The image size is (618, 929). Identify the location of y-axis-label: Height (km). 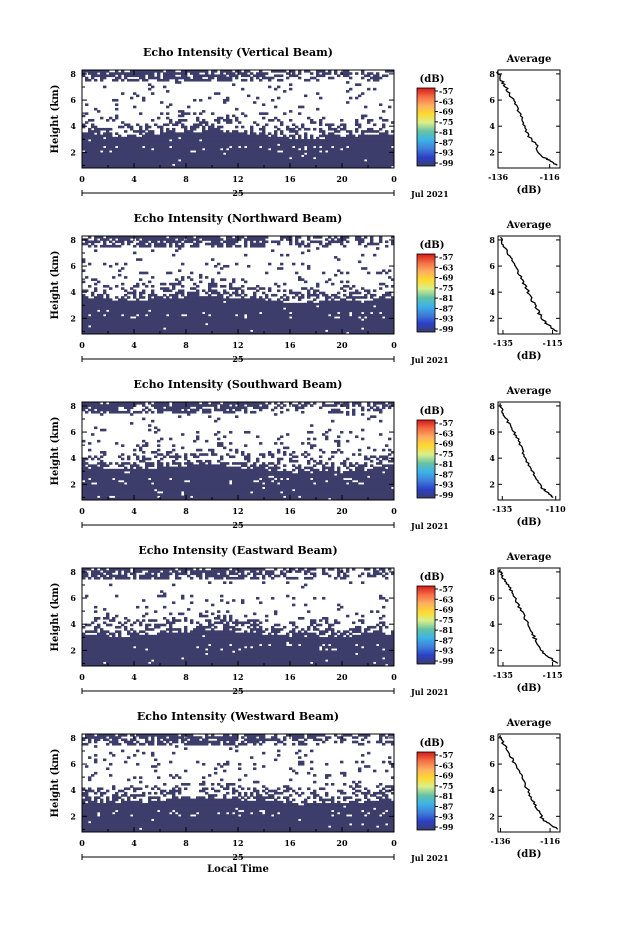
(55, 119).